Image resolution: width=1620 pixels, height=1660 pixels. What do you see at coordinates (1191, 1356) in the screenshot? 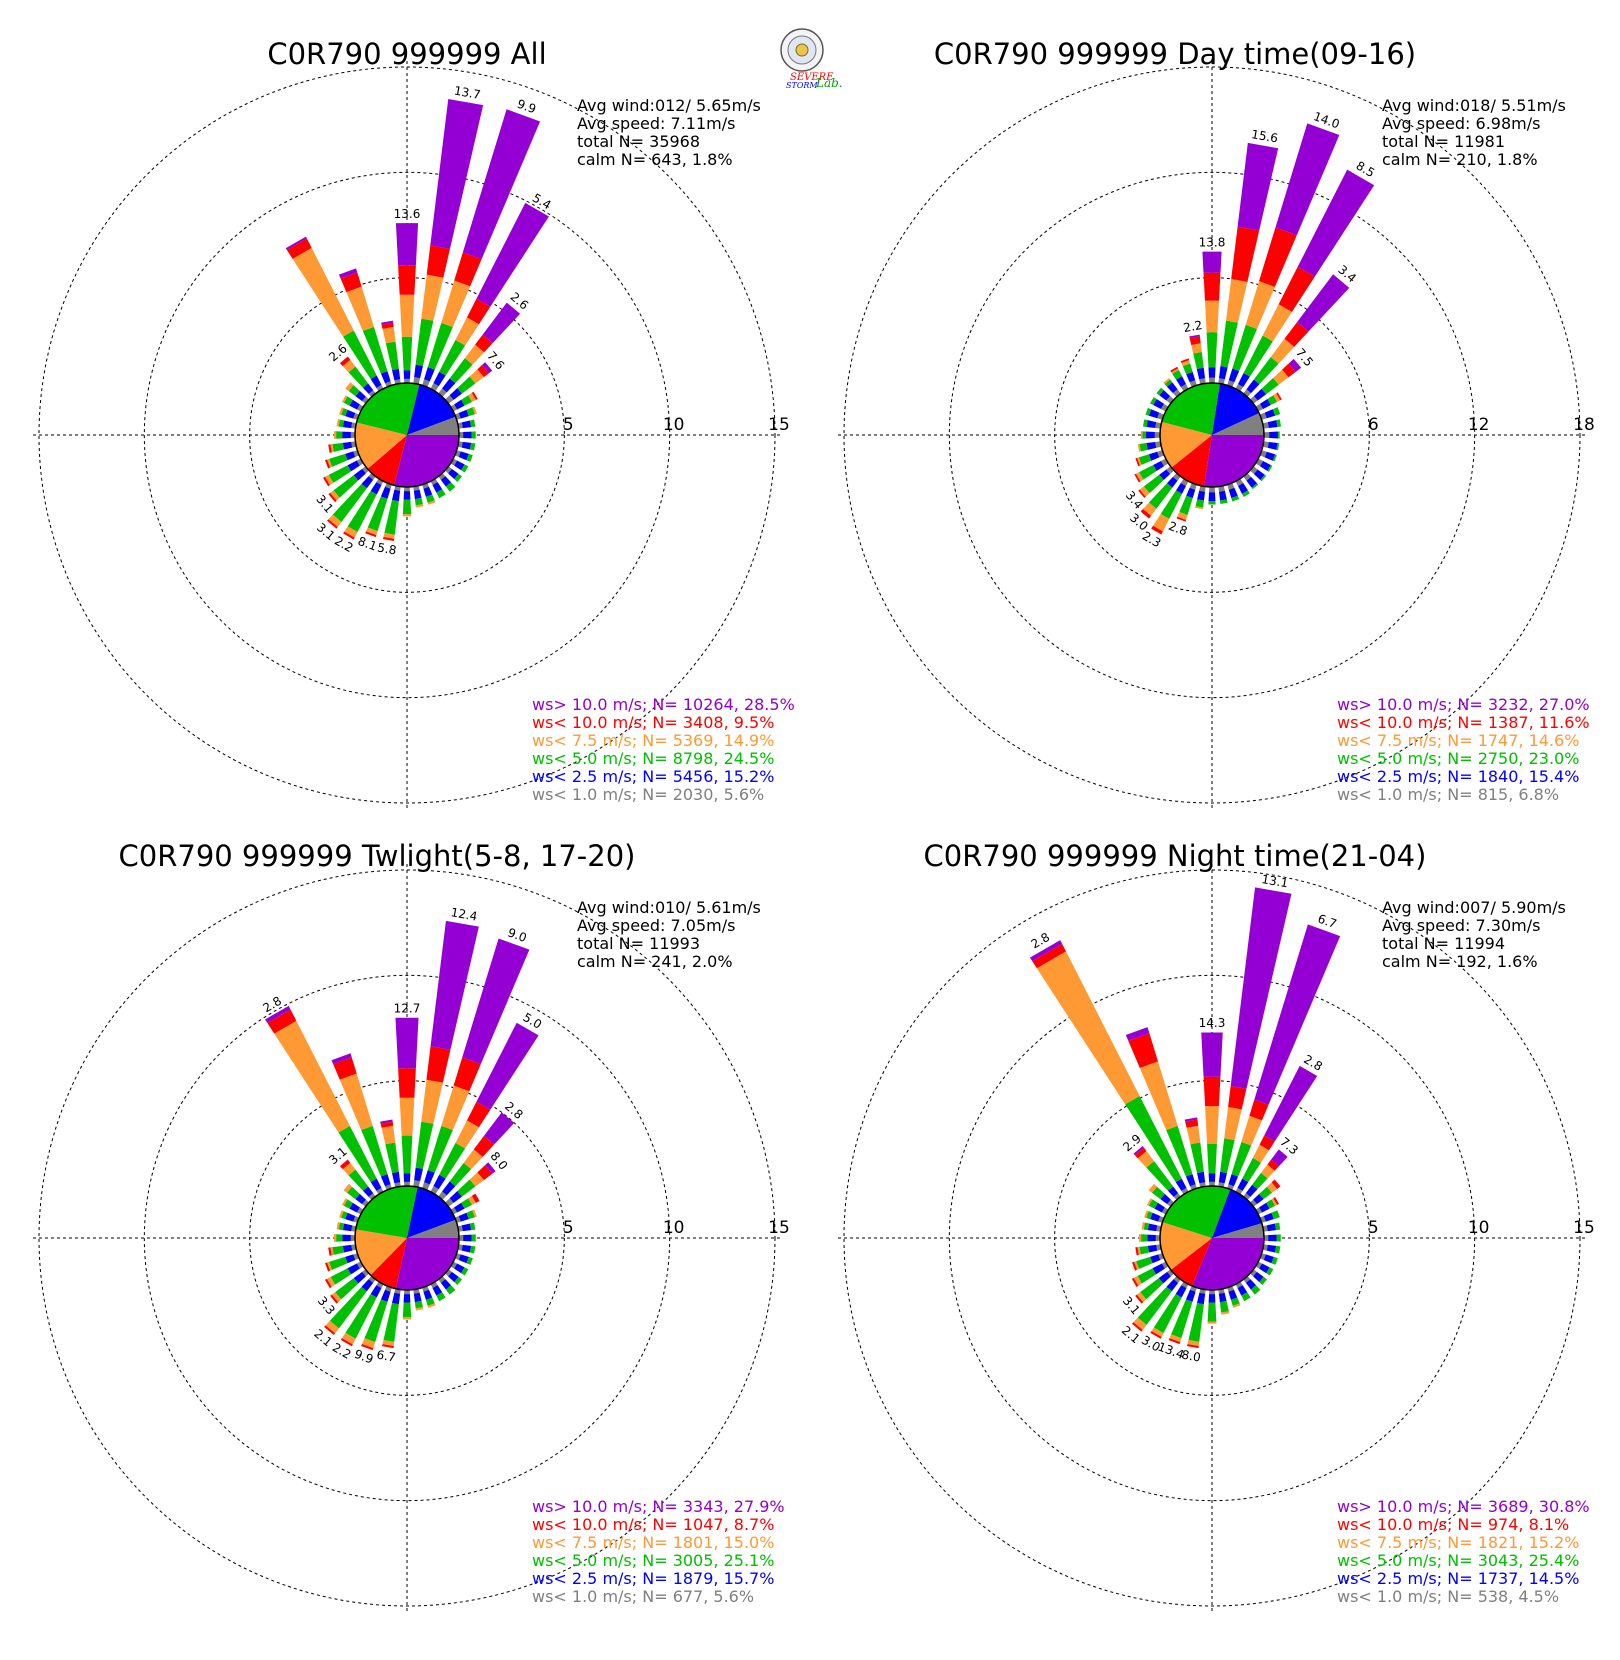
I see `petal-label: 8.0` at bounding box center [1191, 1356].